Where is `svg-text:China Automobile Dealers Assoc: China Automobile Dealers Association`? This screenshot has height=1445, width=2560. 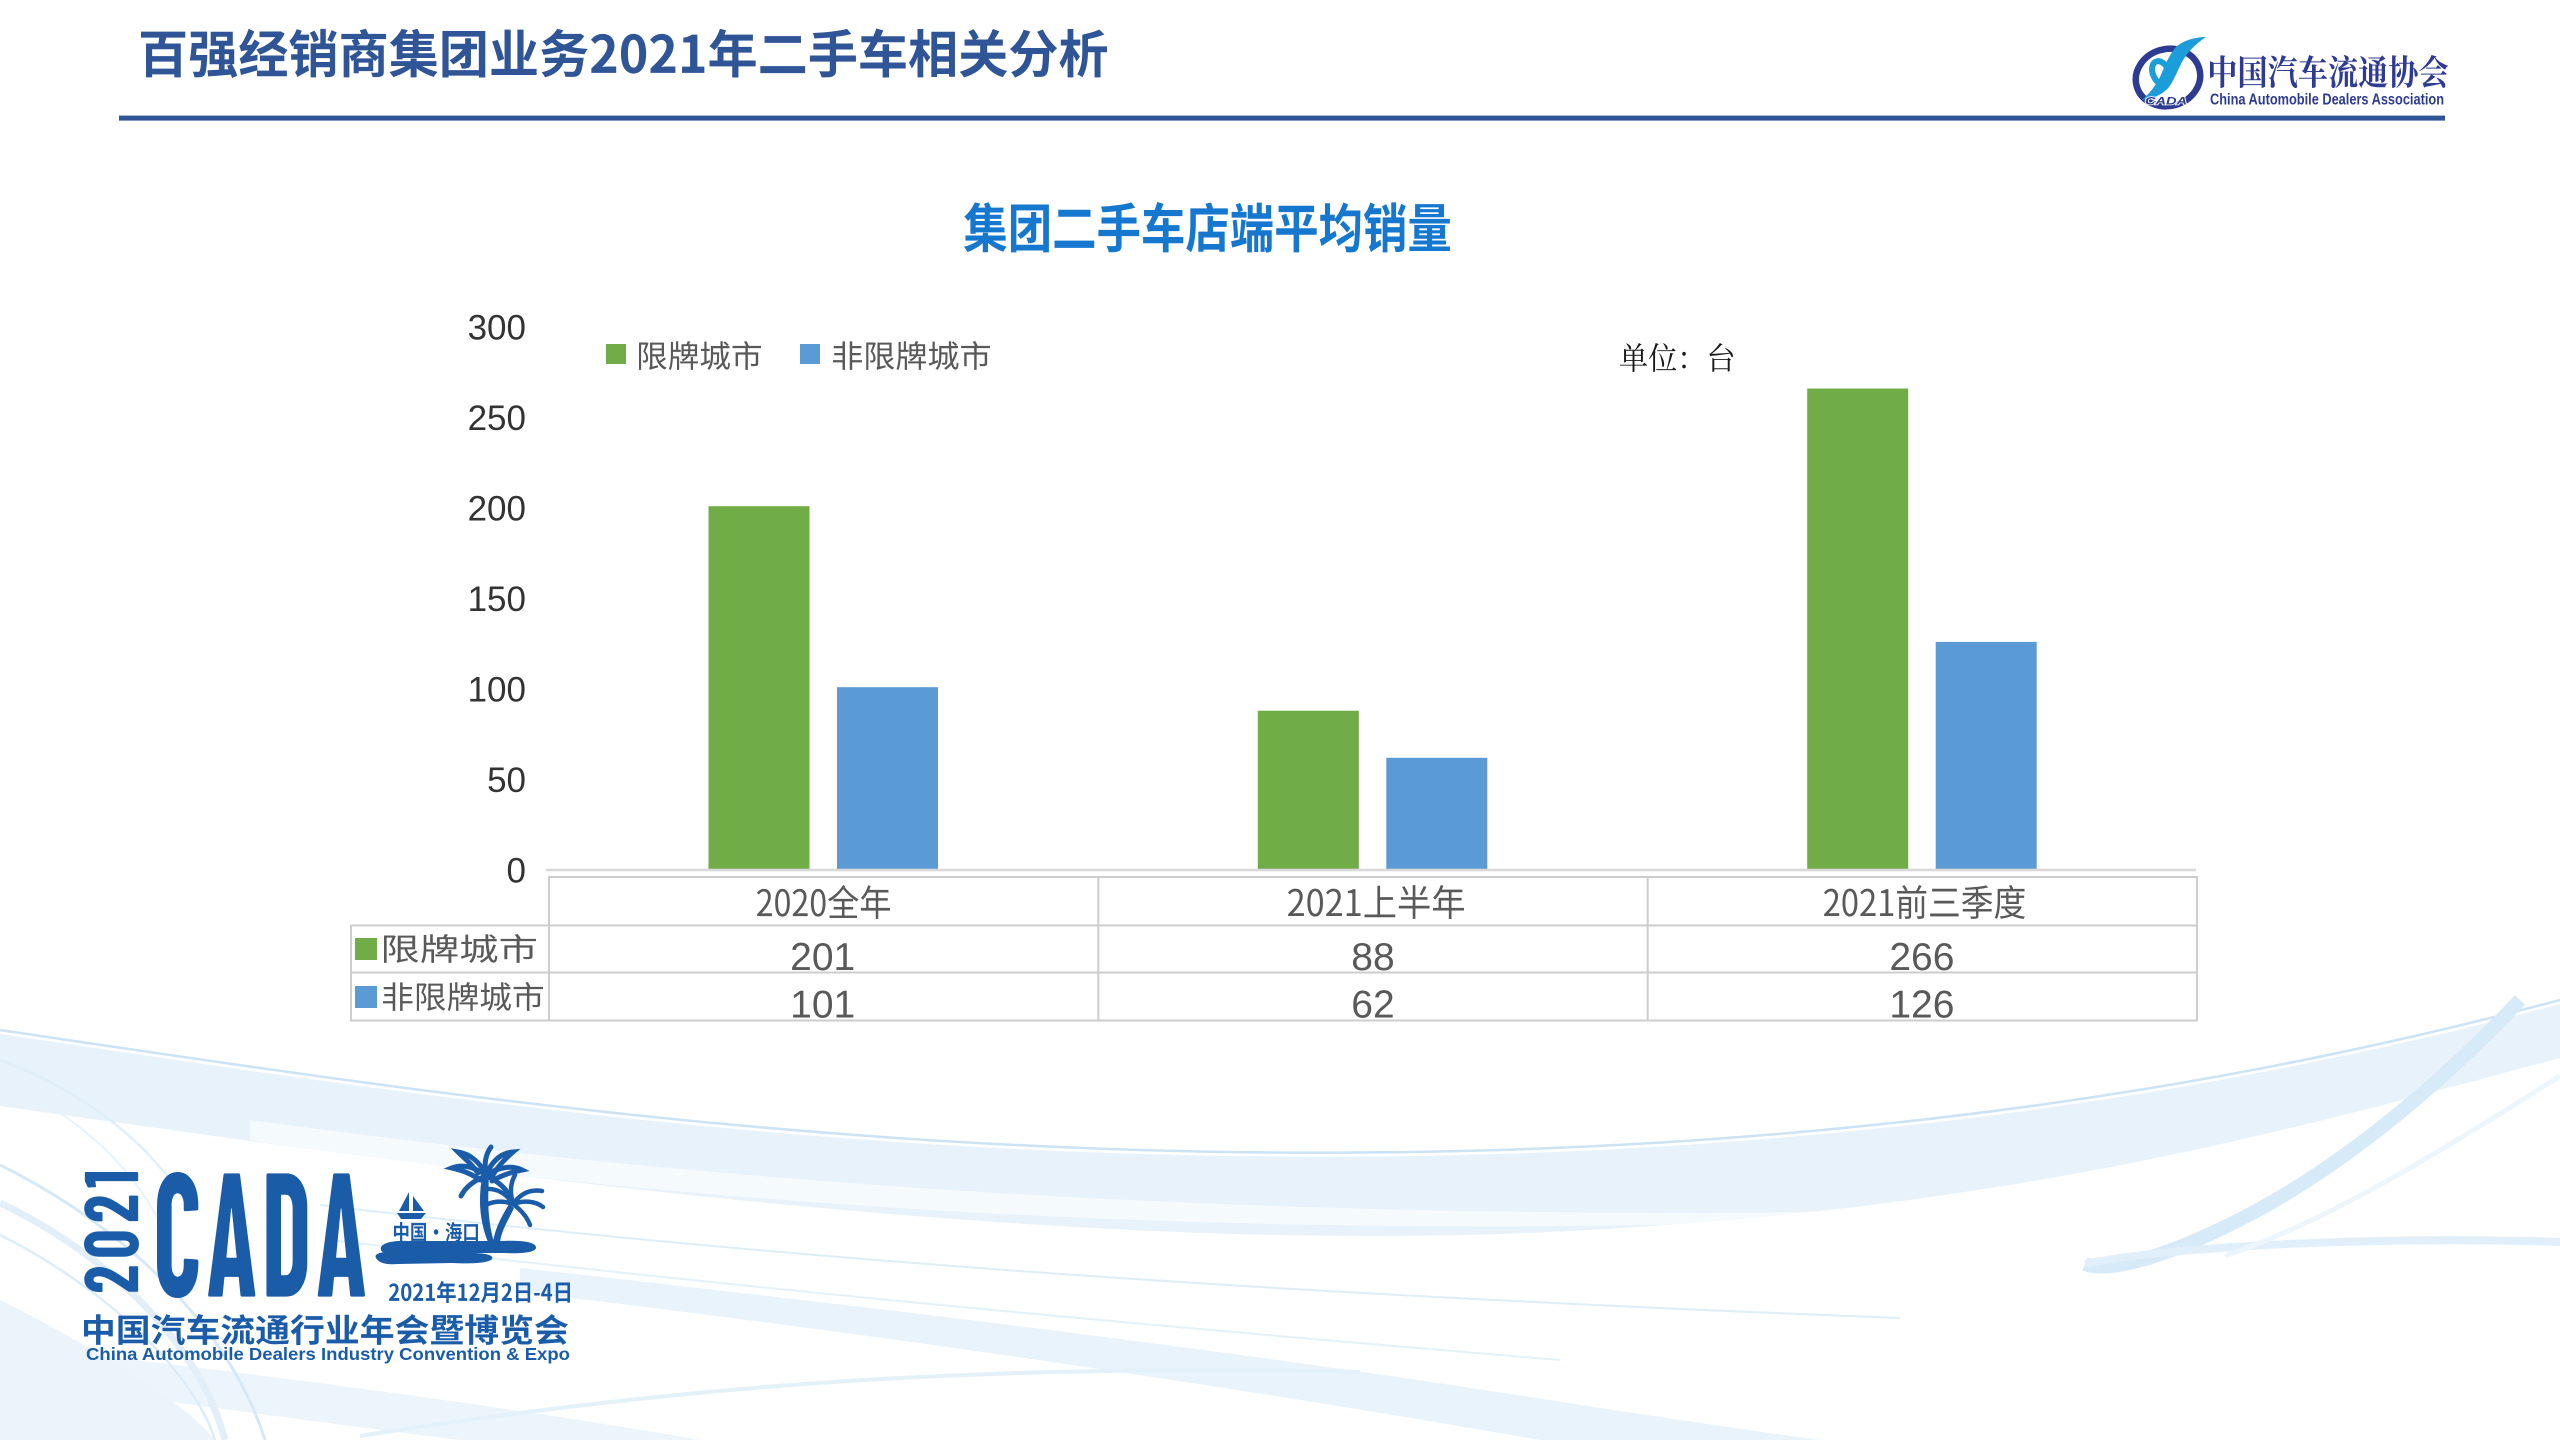 svg-text:China Automobile Dealers Assoc: China Automobile Dealers Association is located at coordinates (2327, 100).